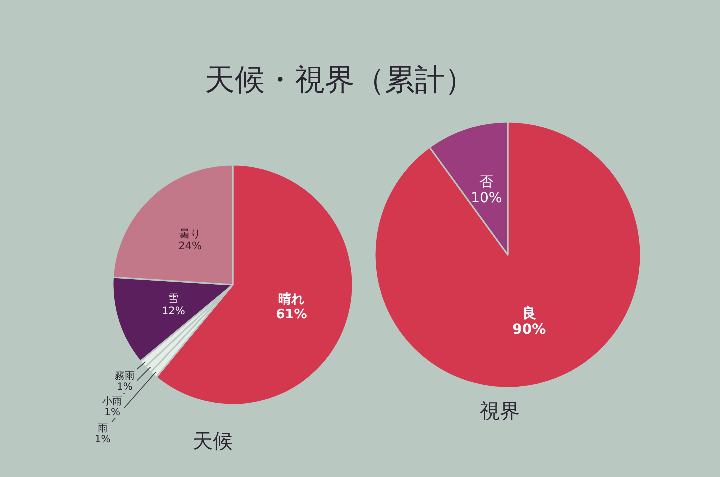 The height and width of the screenshot is (477, 720). I want to click on data-label: 61%, so click(292, 314).